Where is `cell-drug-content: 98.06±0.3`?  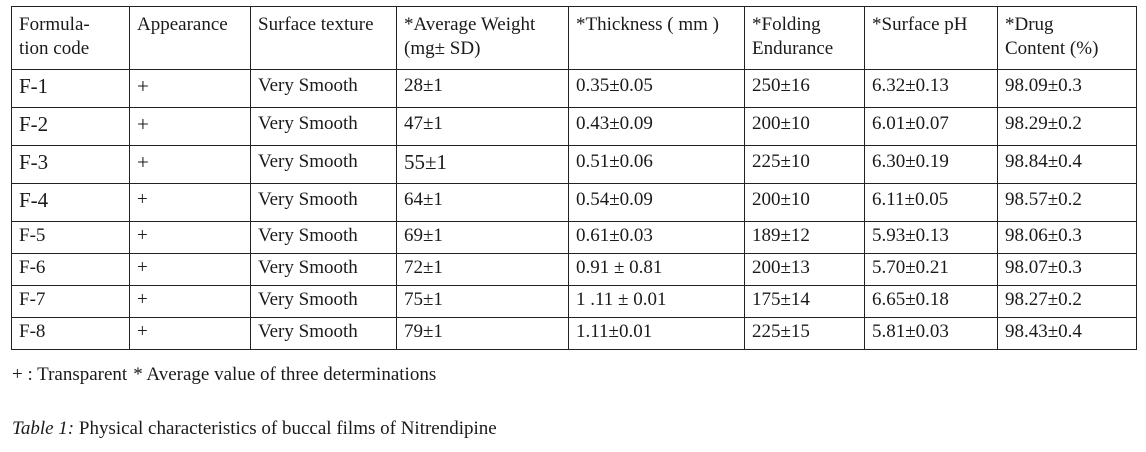
cell-drug-content: 98.06±0.3 is located at coordinates (1067, 237).